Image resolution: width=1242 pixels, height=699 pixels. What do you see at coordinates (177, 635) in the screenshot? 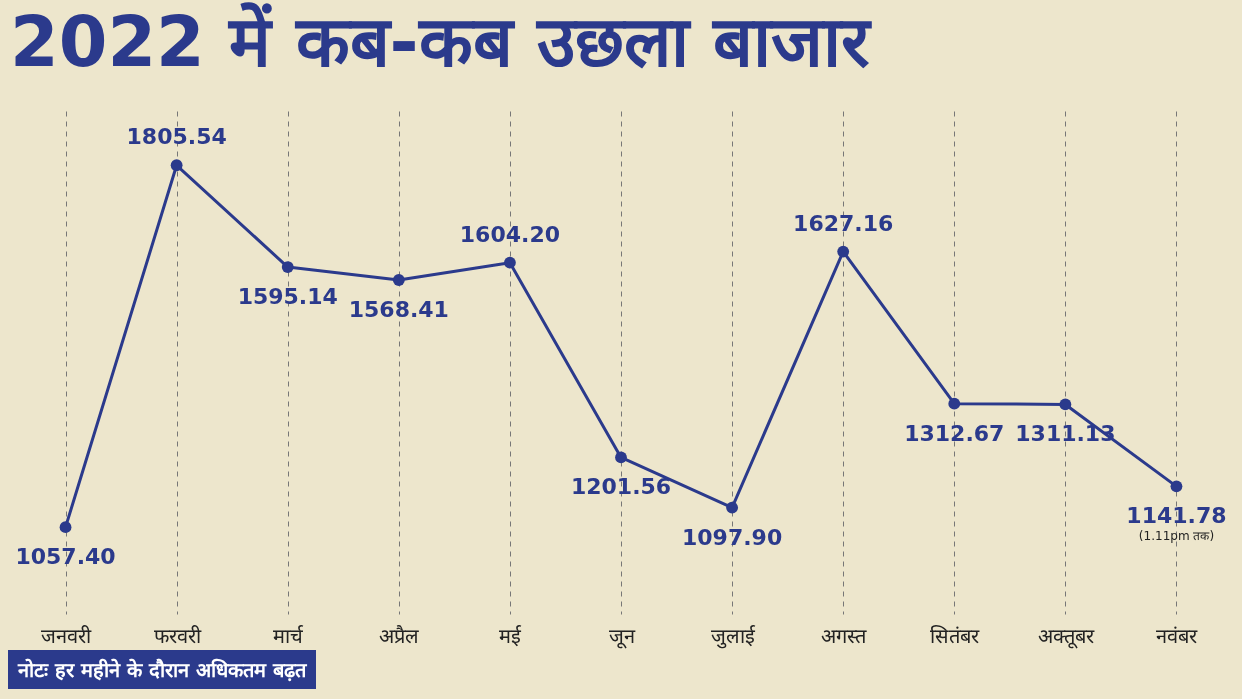
I see `x-tick-label: फरवरी` at bounding box center [177, 635].